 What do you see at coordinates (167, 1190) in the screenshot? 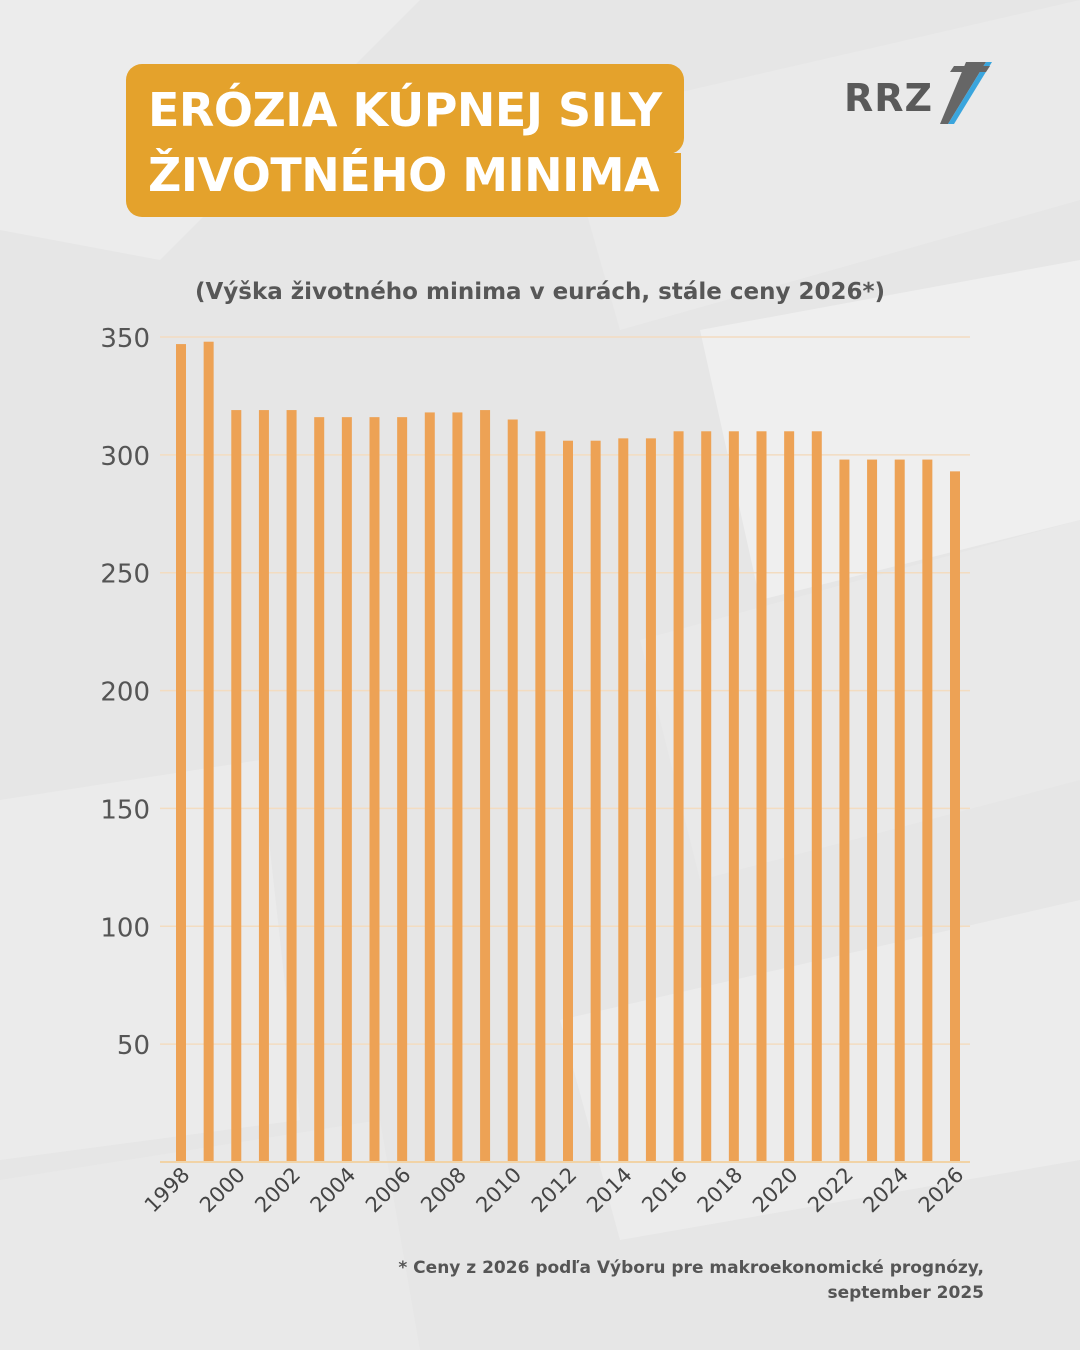
I see `x-tick-label: 1998` at bounding box center [167, 1190].